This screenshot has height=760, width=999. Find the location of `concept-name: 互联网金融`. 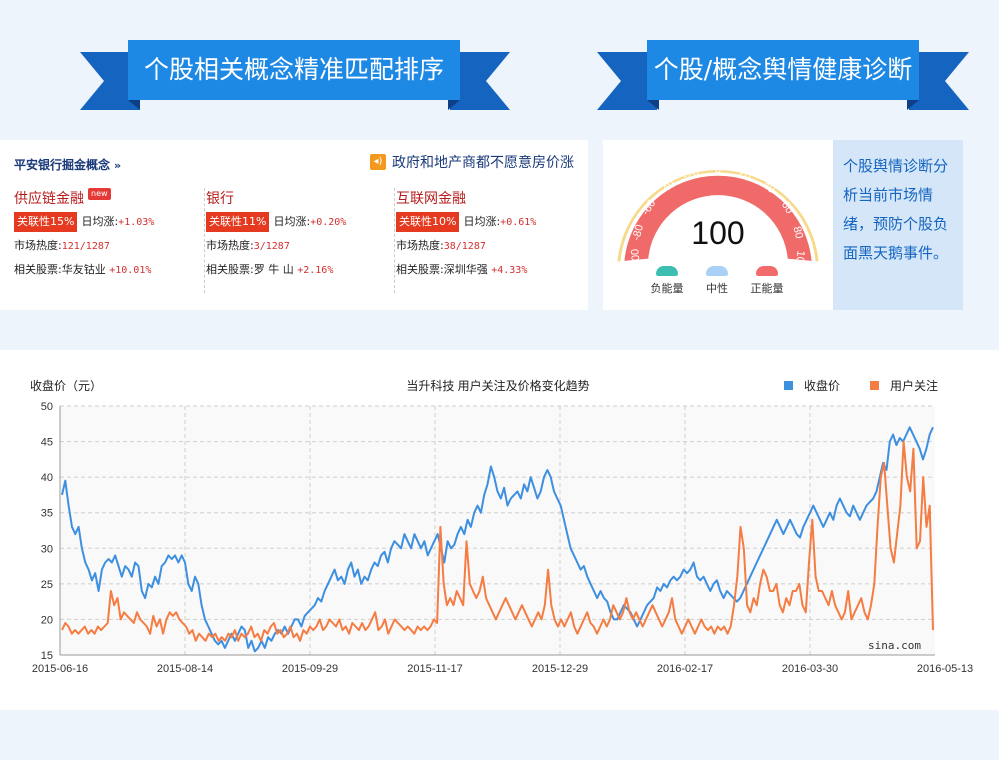

concept-name: 互联网金融 is located at coordinates (485, 199).